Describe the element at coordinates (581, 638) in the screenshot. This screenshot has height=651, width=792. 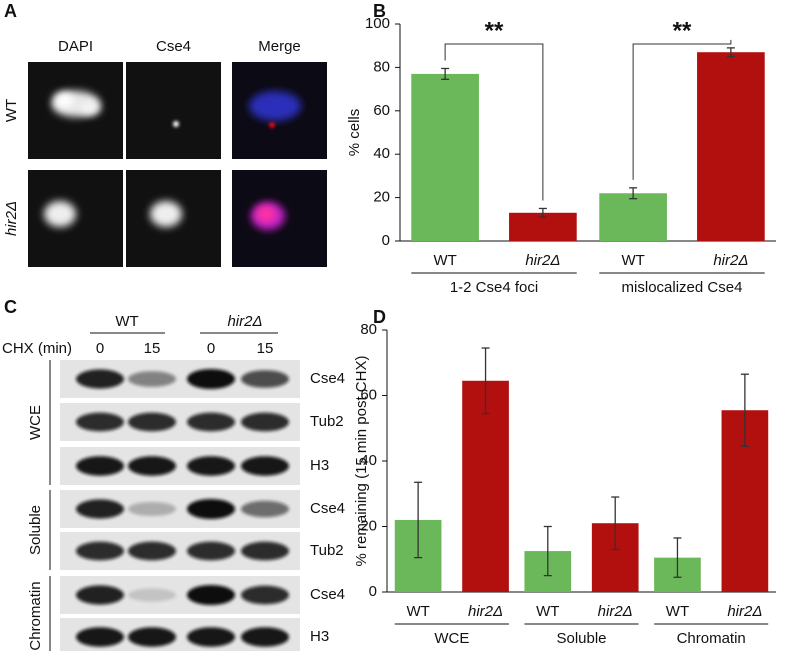
I see `group-label: Soluble` at that location.